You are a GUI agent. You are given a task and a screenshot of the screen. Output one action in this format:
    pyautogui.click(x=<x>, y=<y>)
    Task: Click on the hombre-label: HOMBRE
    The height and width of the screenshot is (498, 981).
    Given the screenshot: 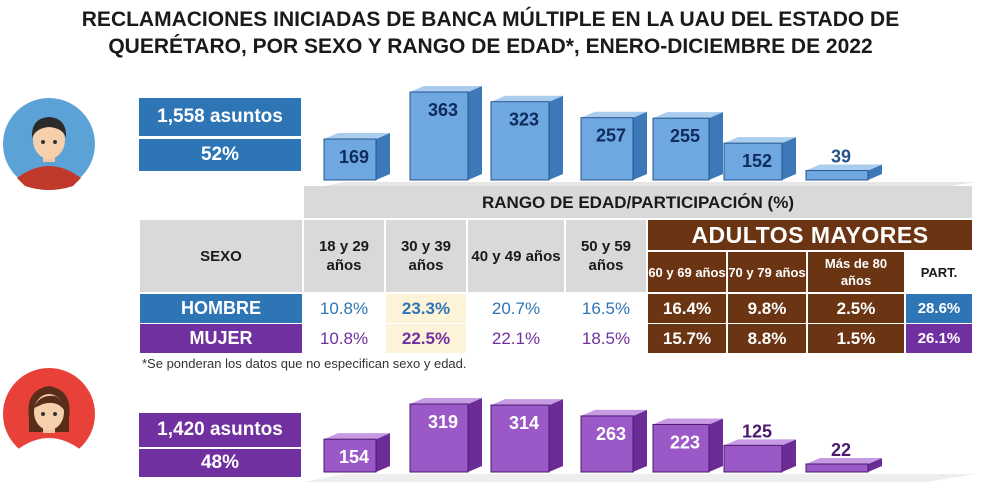 What is the action you would take?
    pyautogui.click(x=221, y=308)
    